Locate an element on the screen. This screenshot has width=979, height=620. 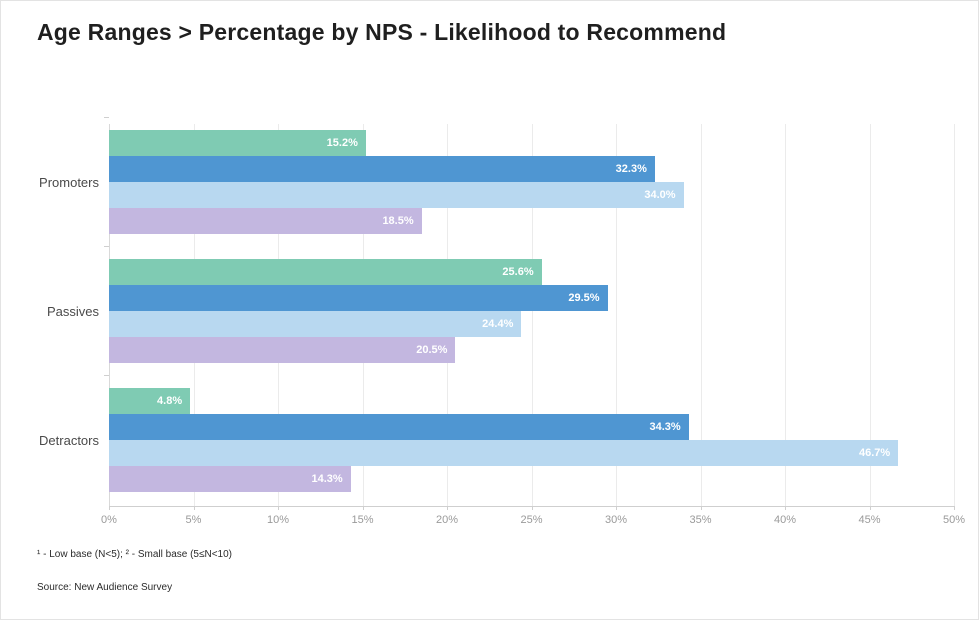
x-axis: 0% 5% 10% 15% 20% 25% 30% 35% 40% 45% 50% is located at coordinates (533, 518).